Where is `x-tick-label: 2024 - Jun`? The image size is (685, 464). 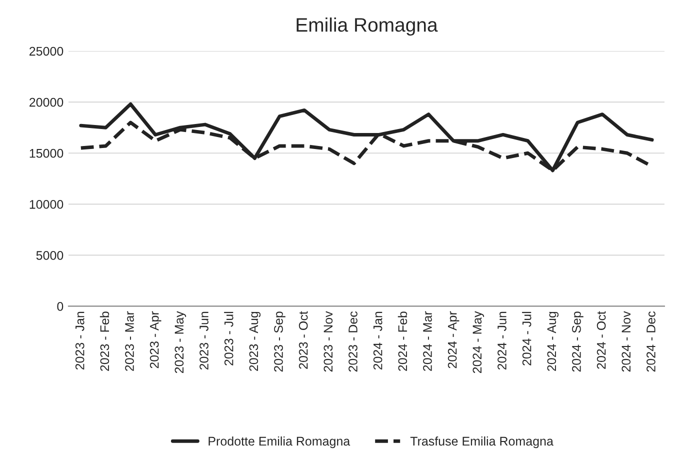 x-tick-label: 2024 - Jun is located at coordinates (502, 341).